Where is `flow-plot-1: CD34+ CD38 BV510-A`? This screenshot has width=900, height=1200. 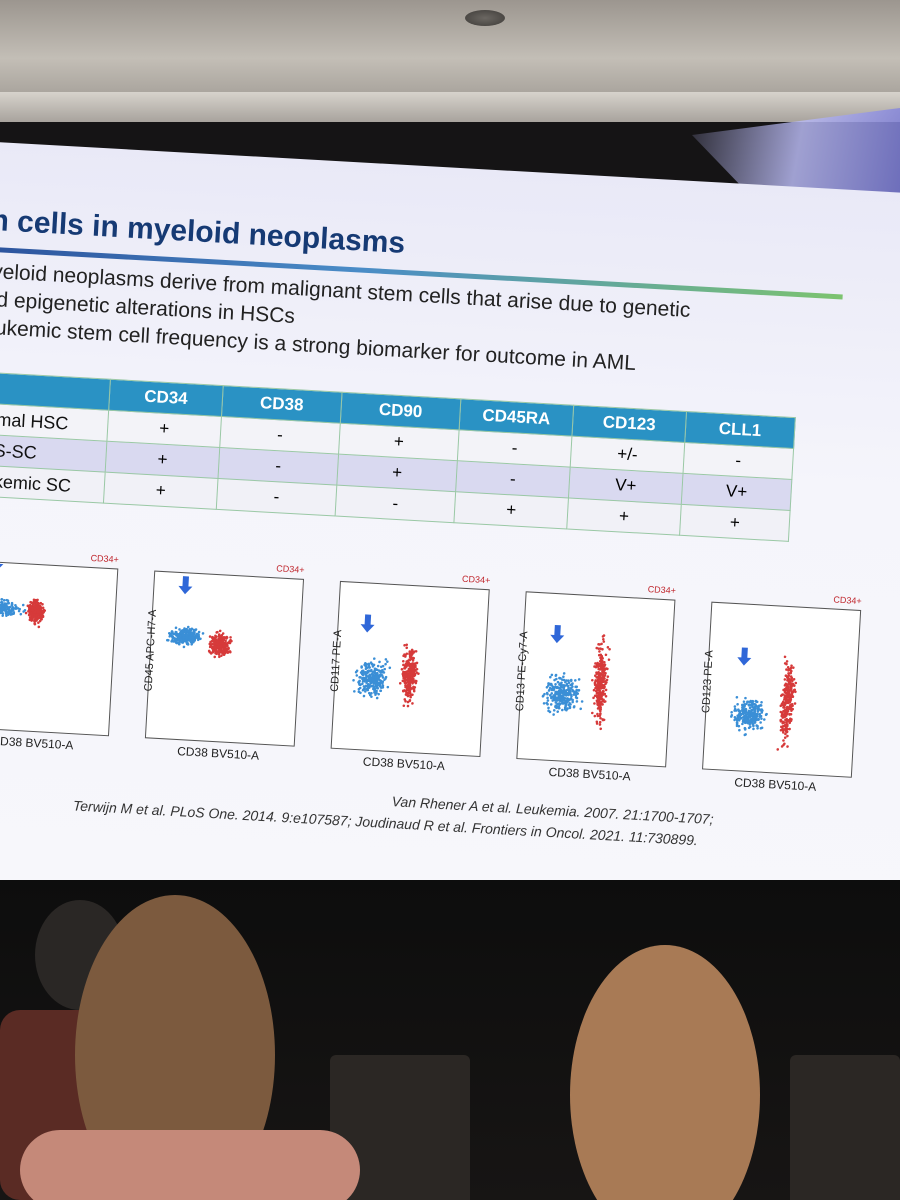
flow-plot-1: CD34+ CD38 BV510-A is located at coordinates (59, 654).